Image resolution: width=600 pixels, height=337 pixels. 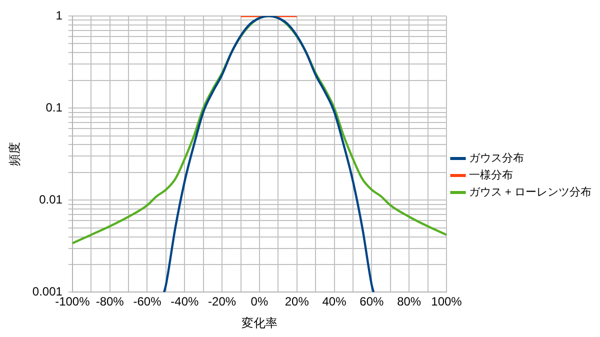 I want to click on y-tick-label: 0.01, so click(x=51, y=199).